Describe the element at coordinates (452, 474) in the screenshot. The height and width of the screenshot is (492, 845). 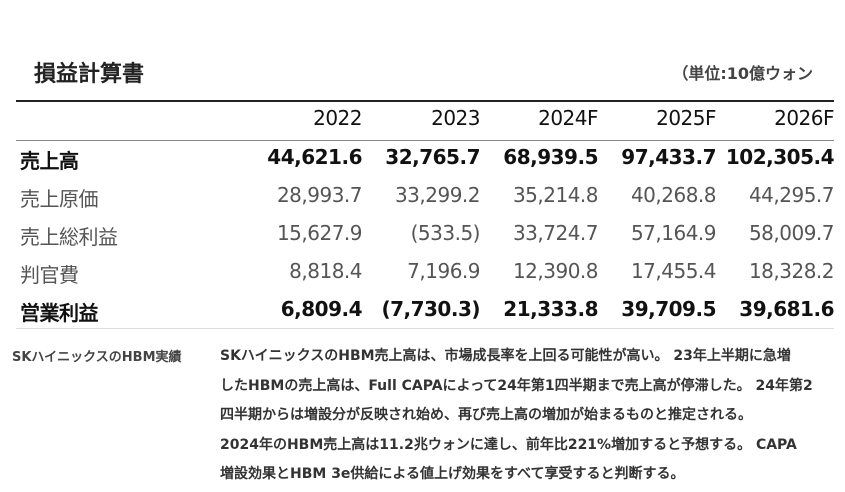
I see `paragraph-line: 増設効果とHBM 3e供給による値上げ効果をすべて享受すると判断する。` at that location.